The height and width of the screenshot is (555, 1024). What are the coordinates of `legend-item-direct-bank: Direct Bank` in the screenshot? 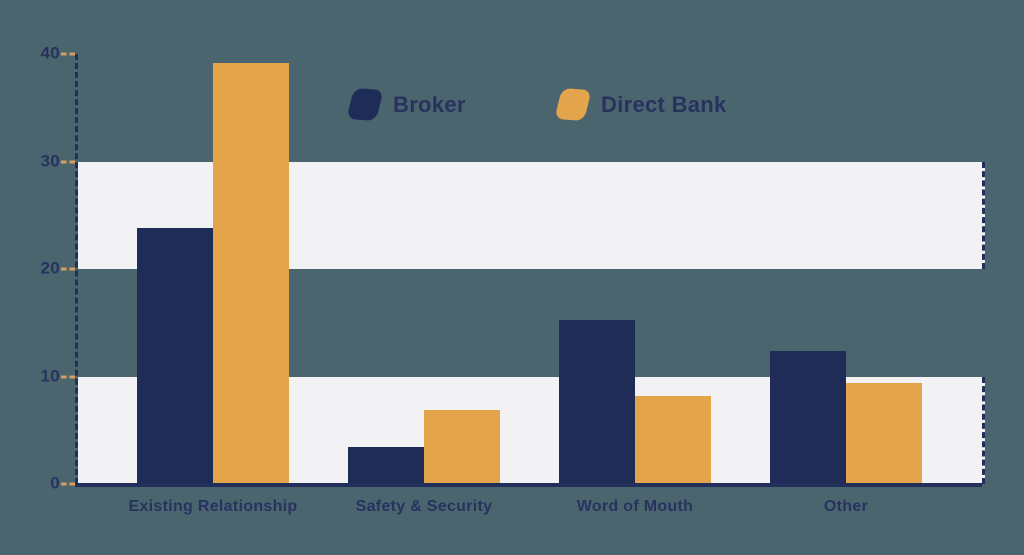 It's located at (640, 104).